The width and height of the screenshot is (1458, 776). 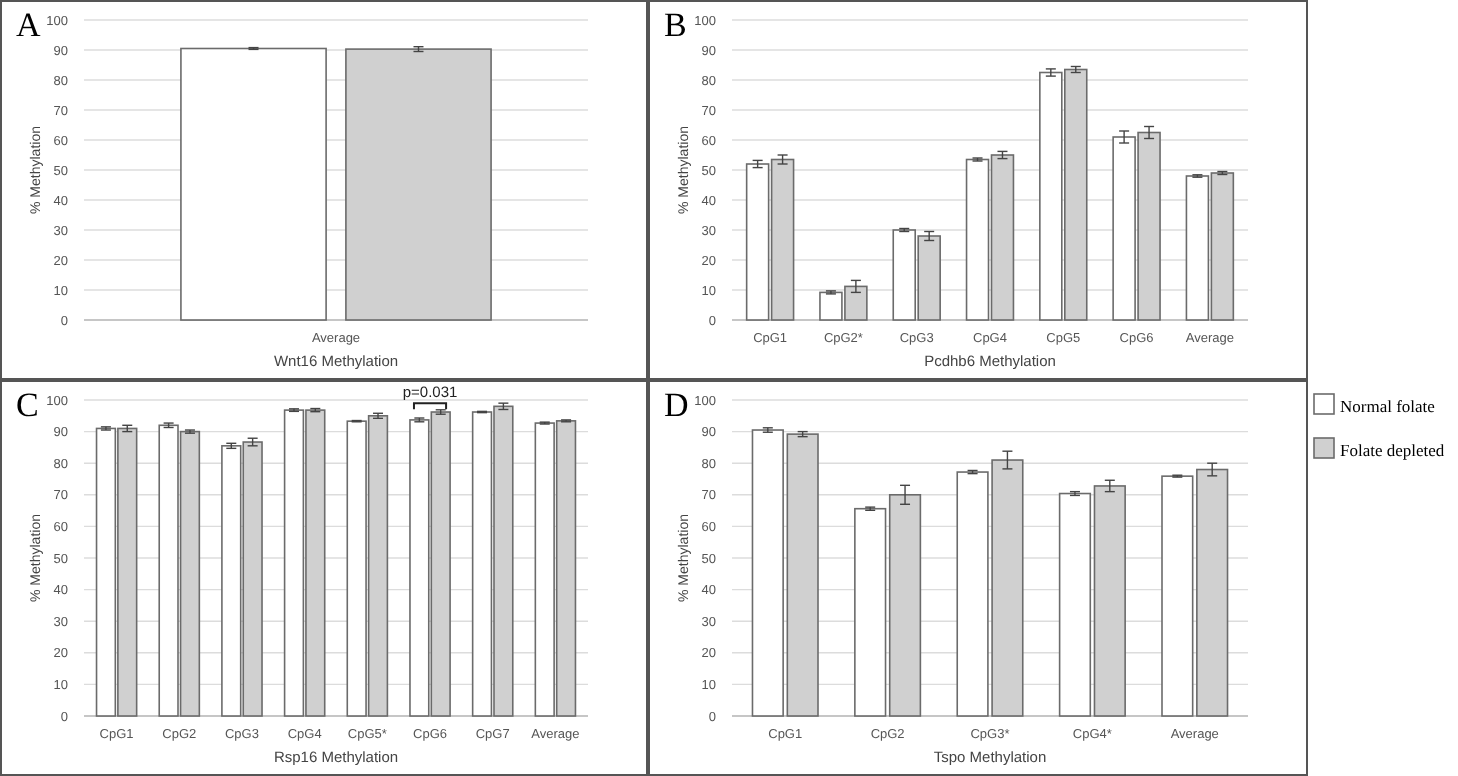 I want to click on chart-title: D, so click(x=676, y=405).